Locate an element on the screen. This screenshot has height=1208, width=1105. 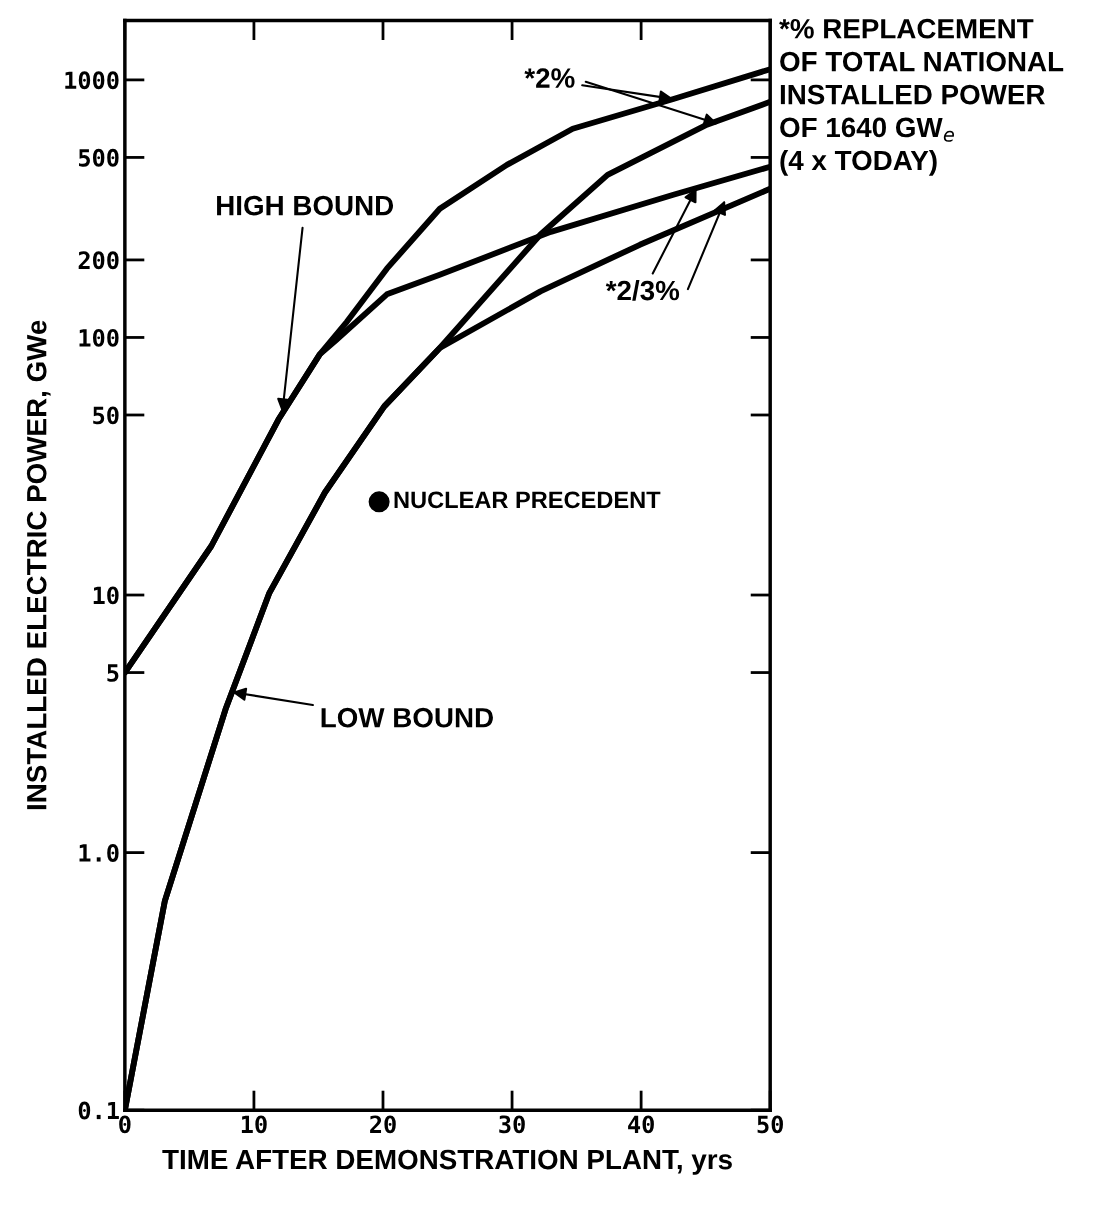
text: *% REPLACEMENT OF TOTAL NATIONAL INSTALLED POWER OF 1640 GW$_{e}$ (4 x TODAY) is located at coordinates (921, 97).